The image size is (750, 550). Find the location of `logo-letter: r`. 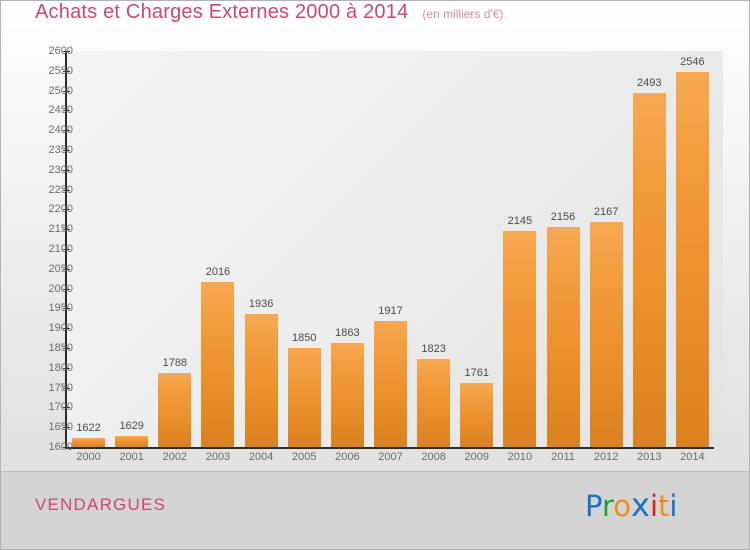

logo-letter: r is located at coordinates (607, 506).